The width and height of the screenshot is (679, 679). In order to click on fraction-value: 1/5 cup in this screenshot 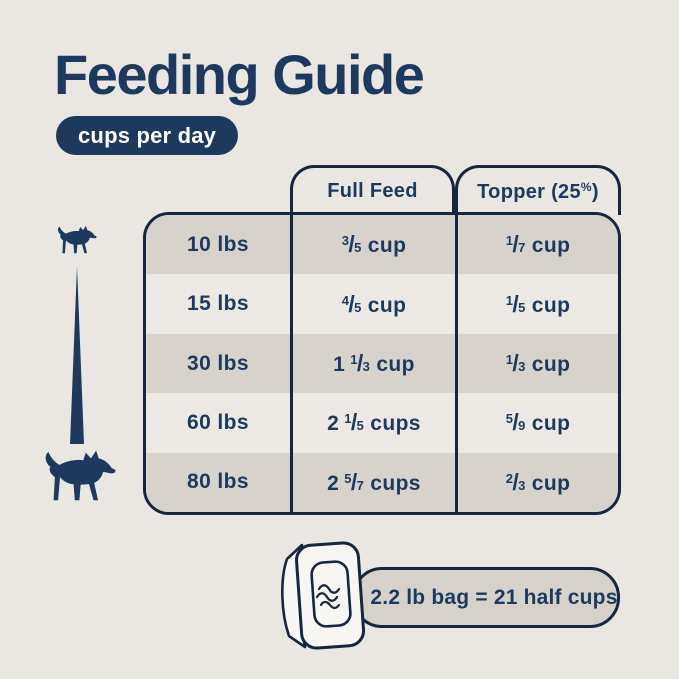, I will do `click(538, 303)`.